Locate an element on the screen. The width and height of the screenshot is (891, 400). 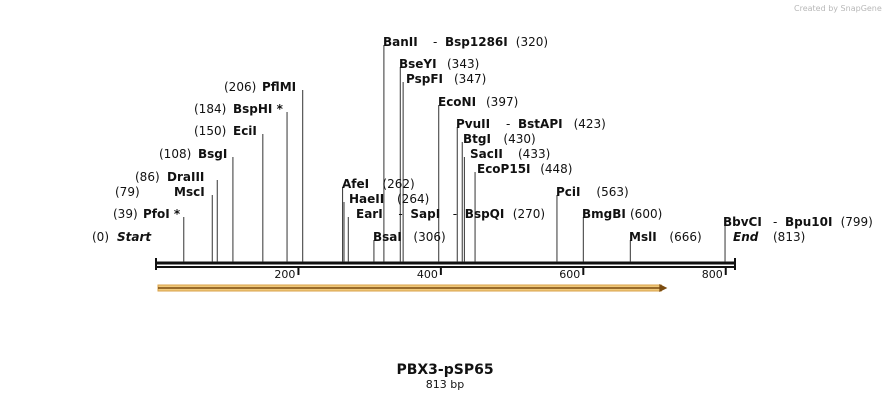
site-position: (206) is located at coordinates (240, 87).